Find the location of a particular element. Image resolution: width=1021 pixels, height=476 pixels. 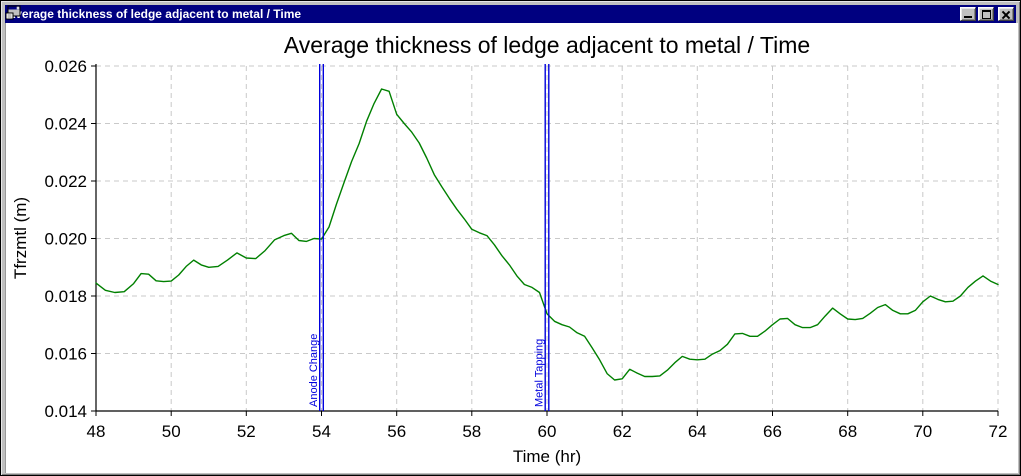

x-tick-label: 52 is located at coordinates (246, 431).